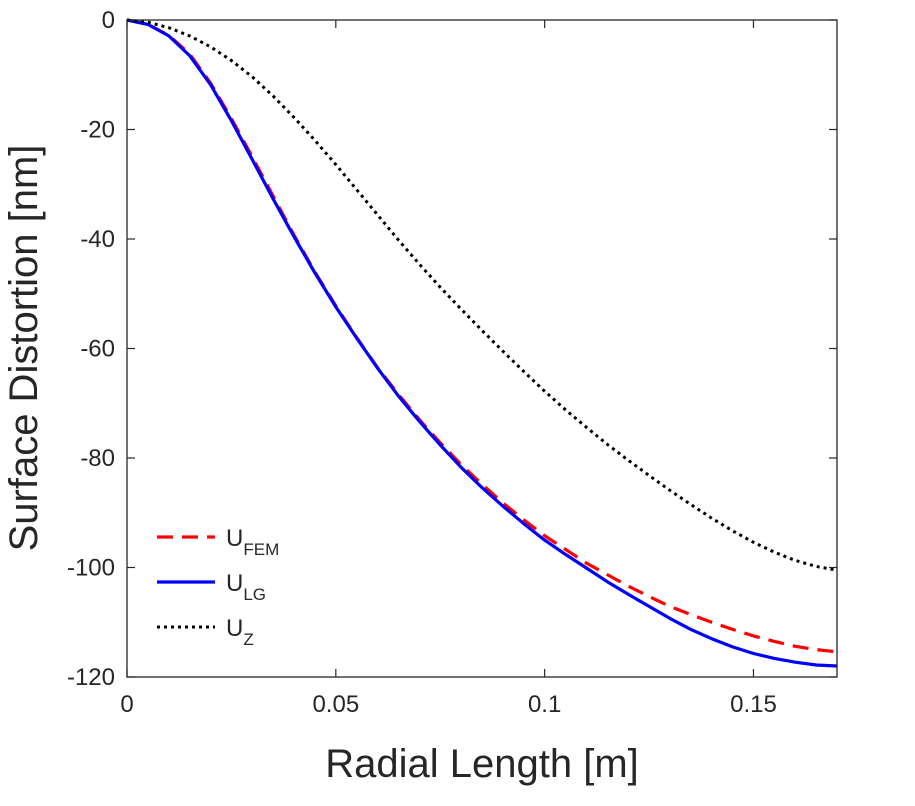  Describe the element at coordinates (91, 568) in the screenshot. I see `y-tick-label: -100` at that location.